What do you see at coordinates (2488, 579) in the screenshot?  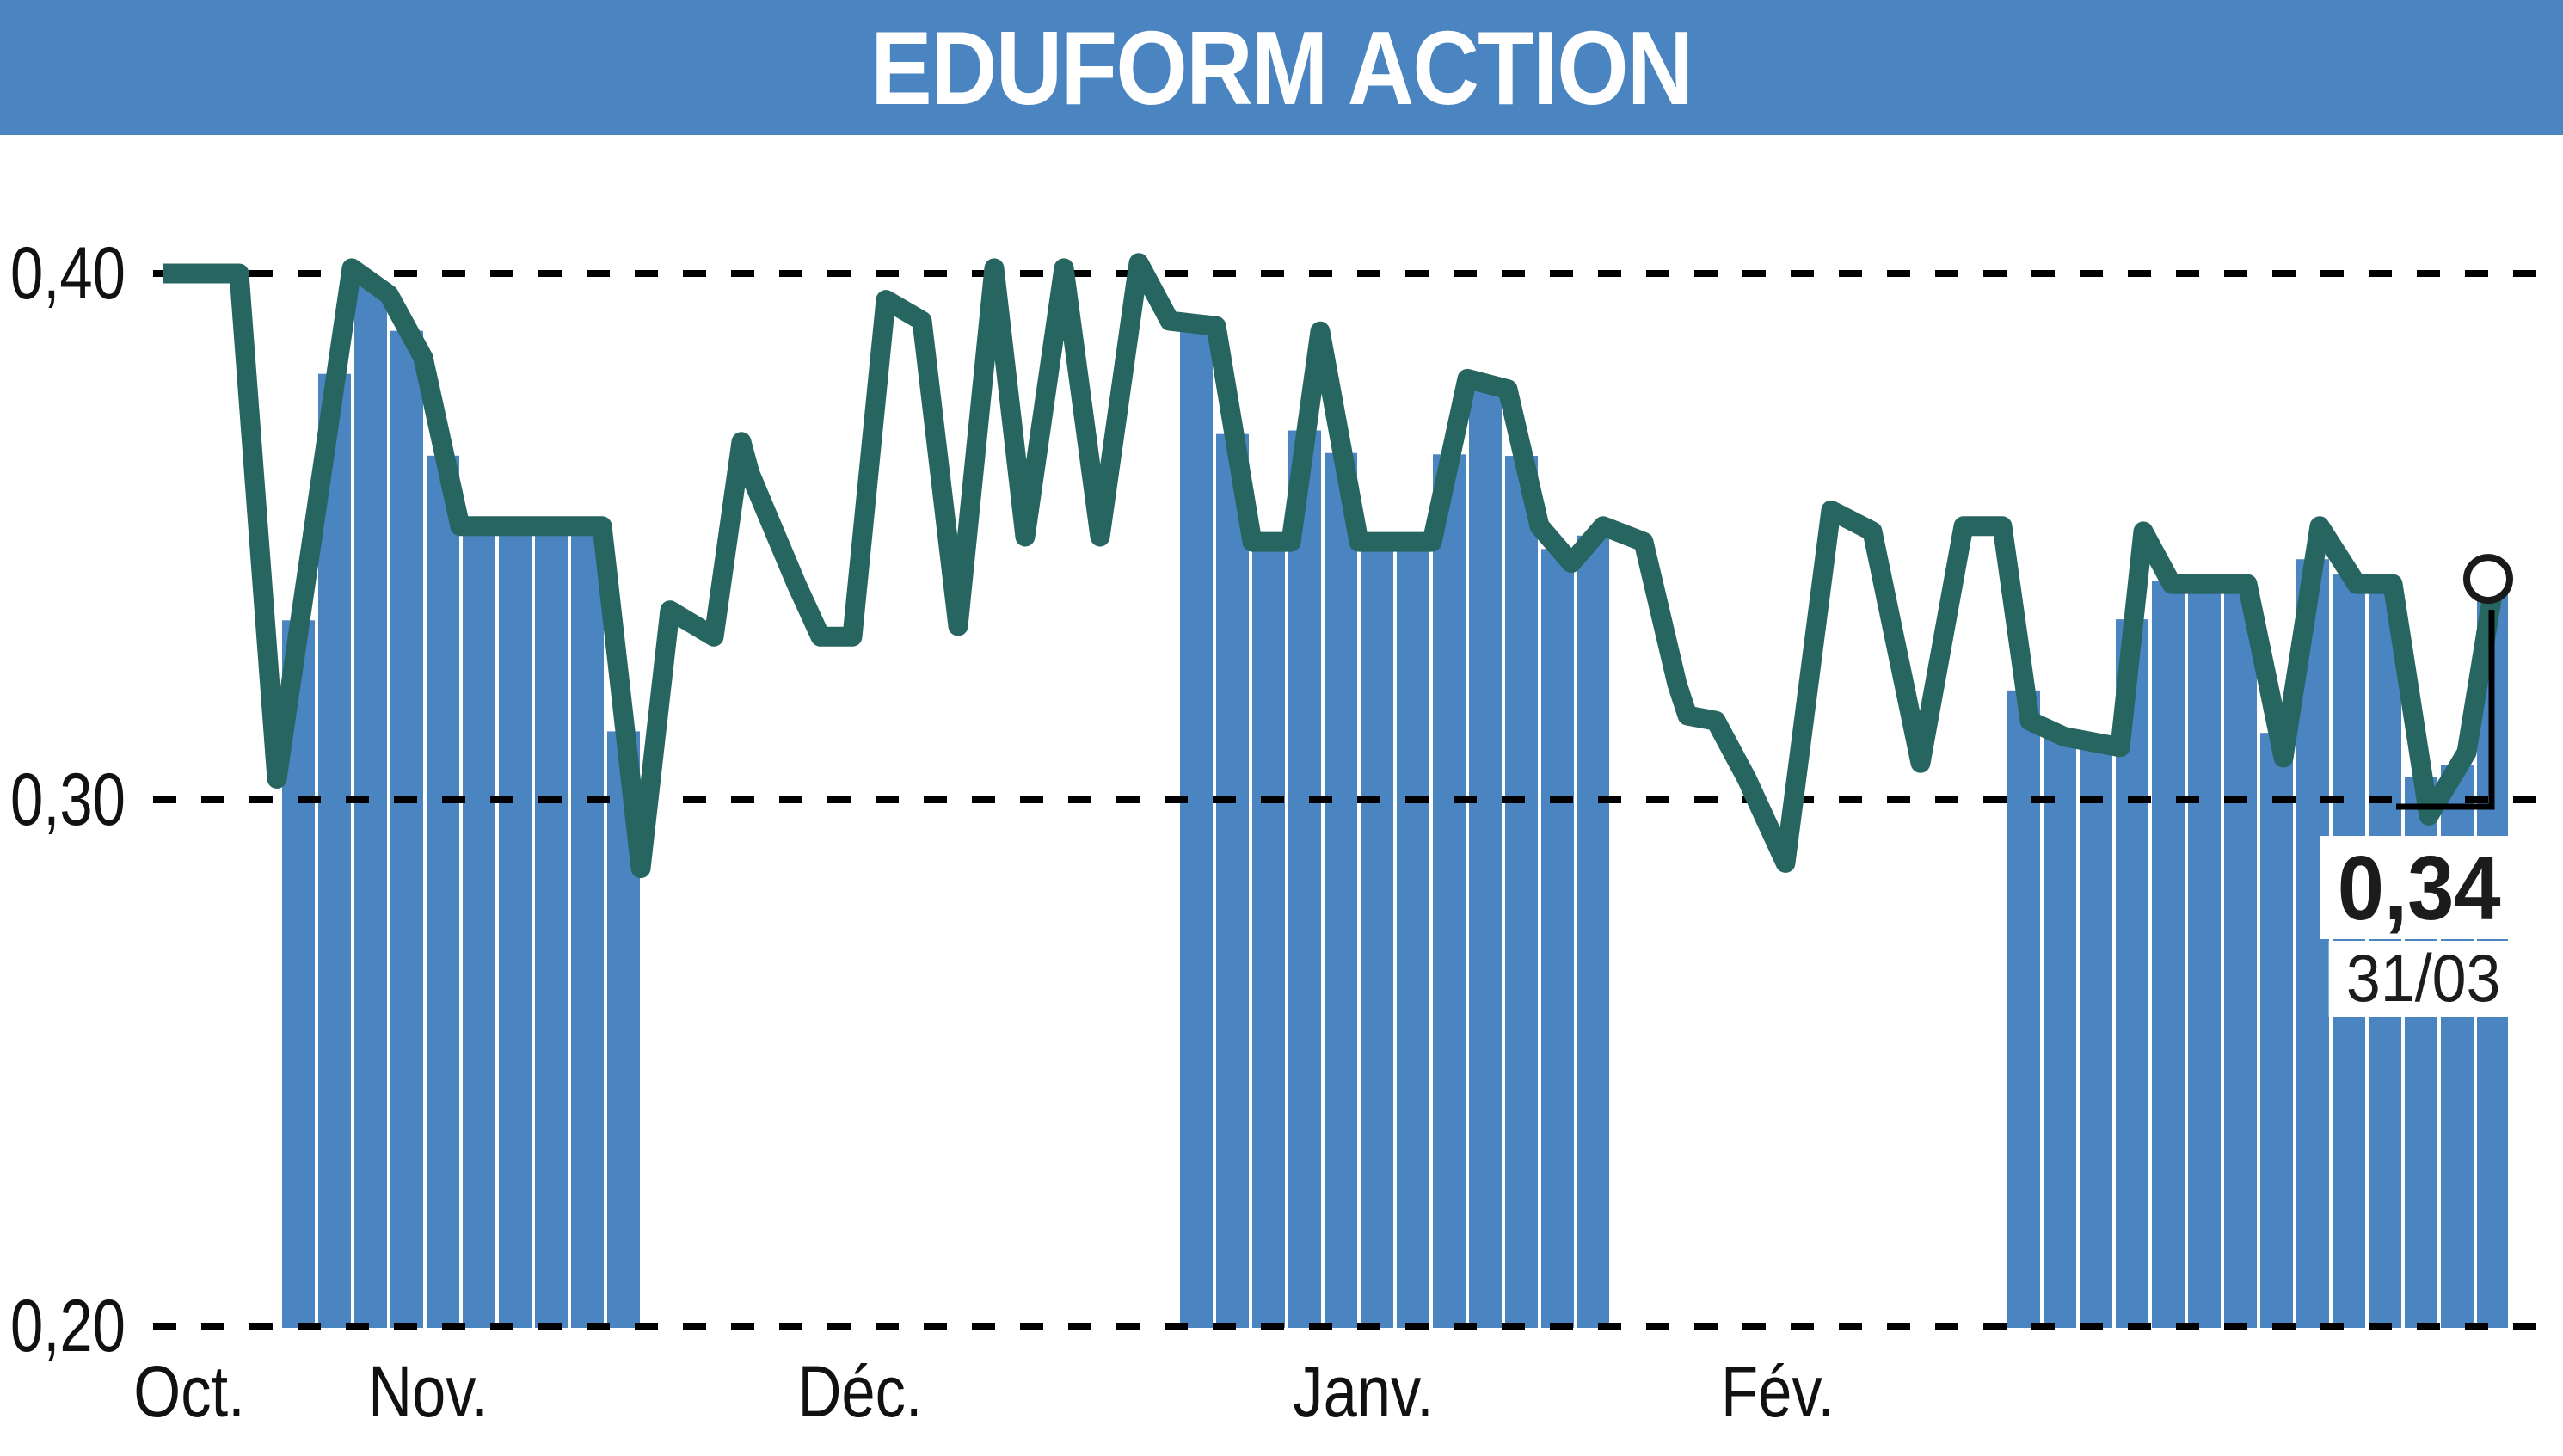 I see `last-point-marker` at bounding box center [2488, 579].